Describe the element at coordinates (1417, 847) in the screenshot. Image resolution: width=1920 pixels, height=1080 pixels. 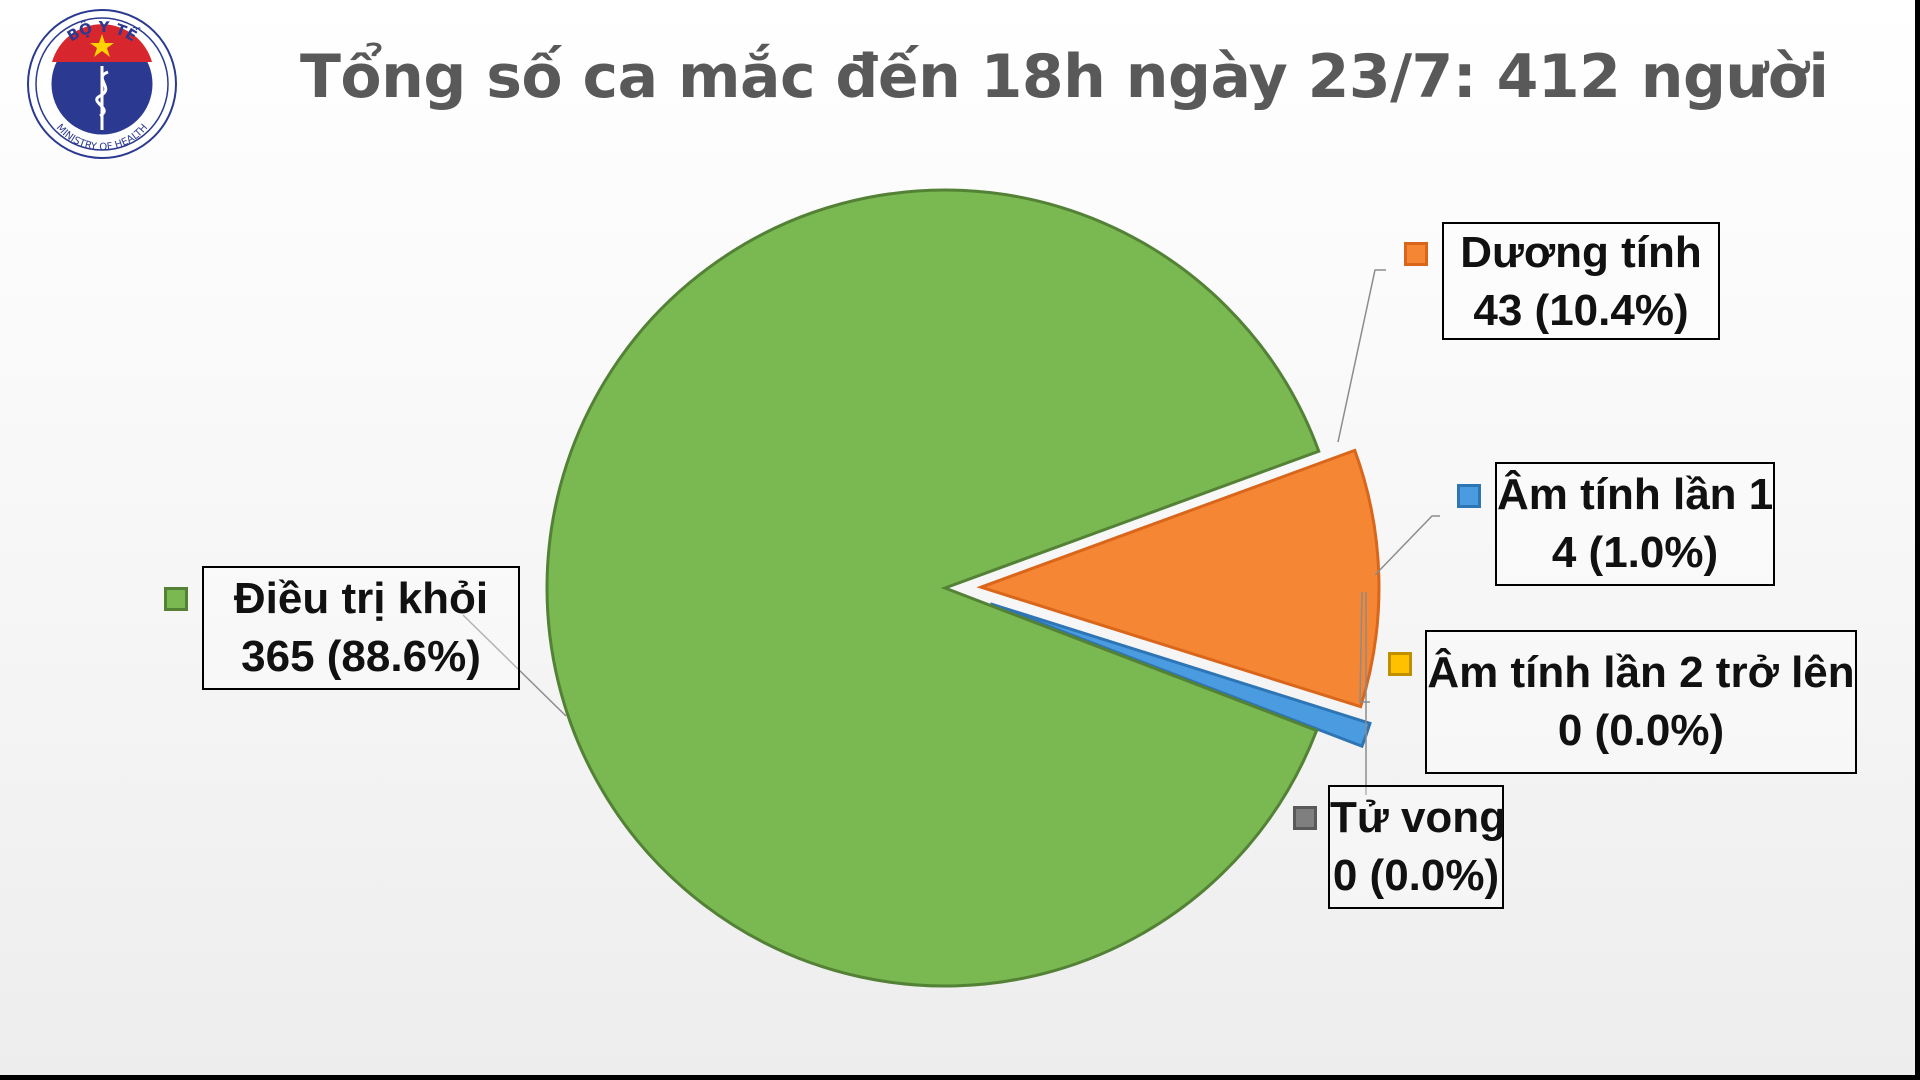
I see `data-label-tu-vong: Tử vong 0 (0.0%)` at that location.